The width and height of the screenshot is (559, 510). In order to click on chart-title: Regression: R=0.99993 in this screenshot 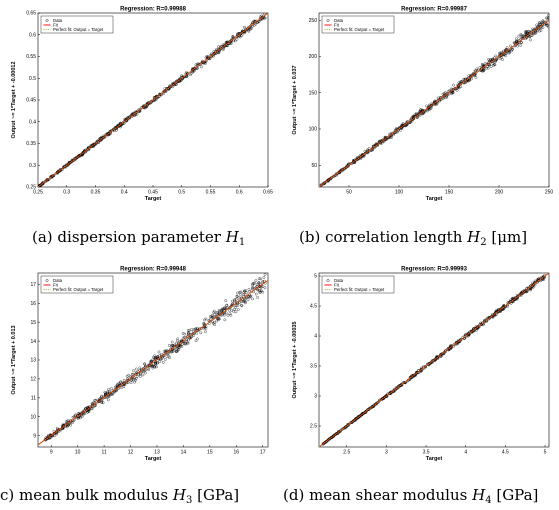, I will do `click(434, 270)`.